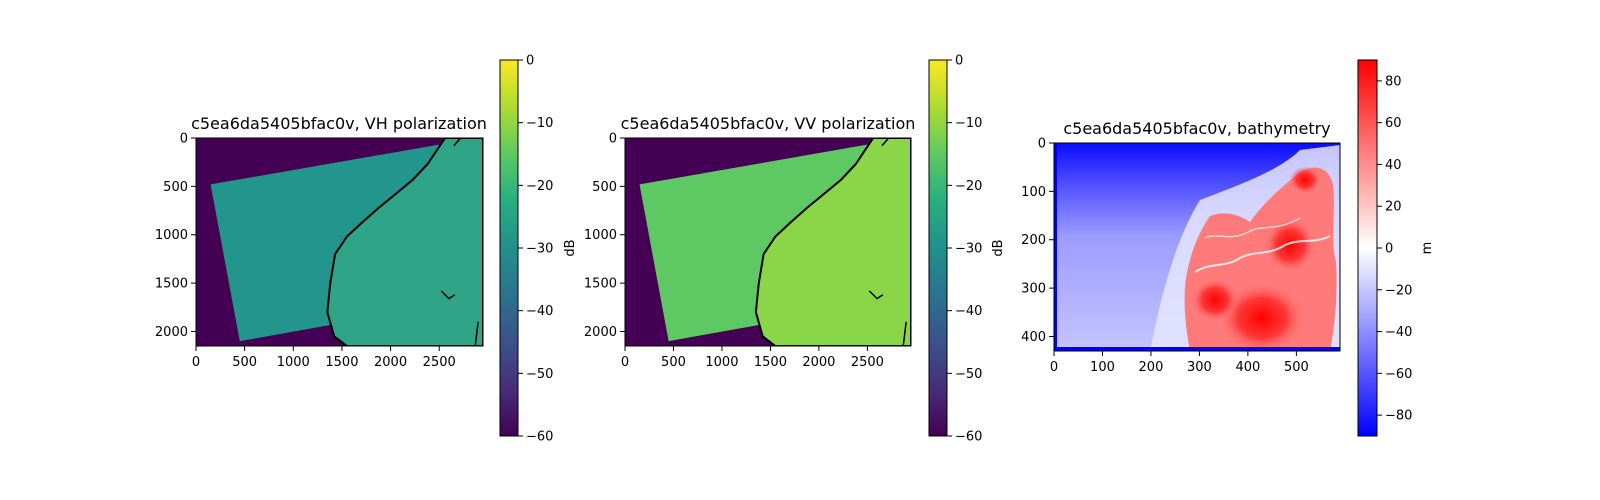 The image size is (1600, 500). I want to click on vh-x-axis: 0 500 1000 1500 2000 2500, so click(324, 358).